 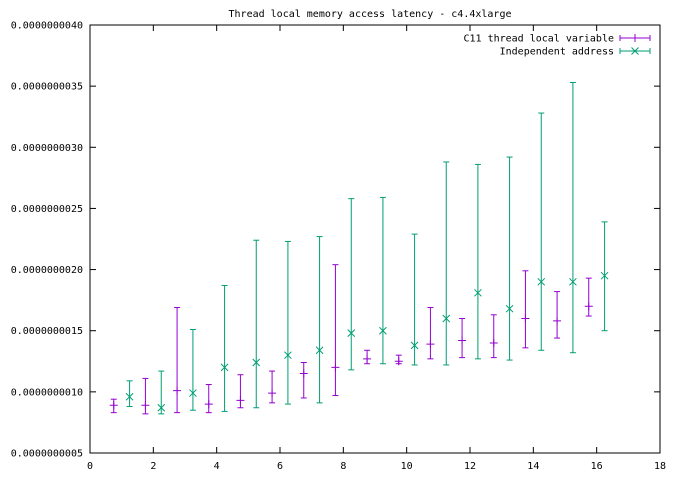 I want to click on x-tick-label: 6, so click(x=280, y=466).